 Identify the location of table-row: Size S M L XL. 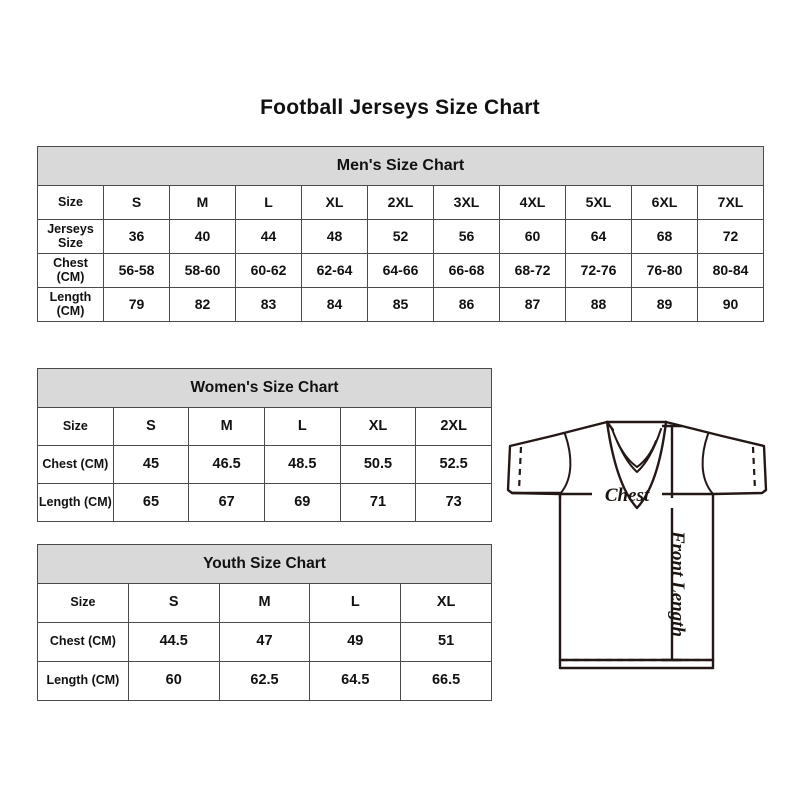
(264, 603).